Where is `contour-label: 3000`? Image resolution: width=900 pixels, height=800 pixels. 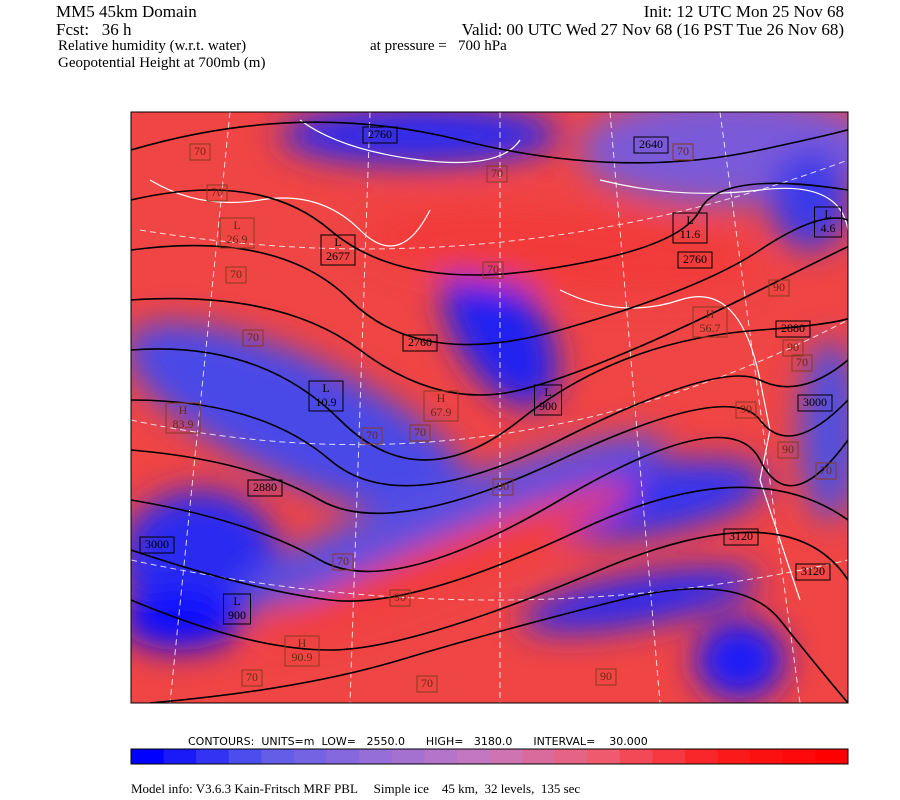 contour-label: 3000 is located at coordinates (157, 544).